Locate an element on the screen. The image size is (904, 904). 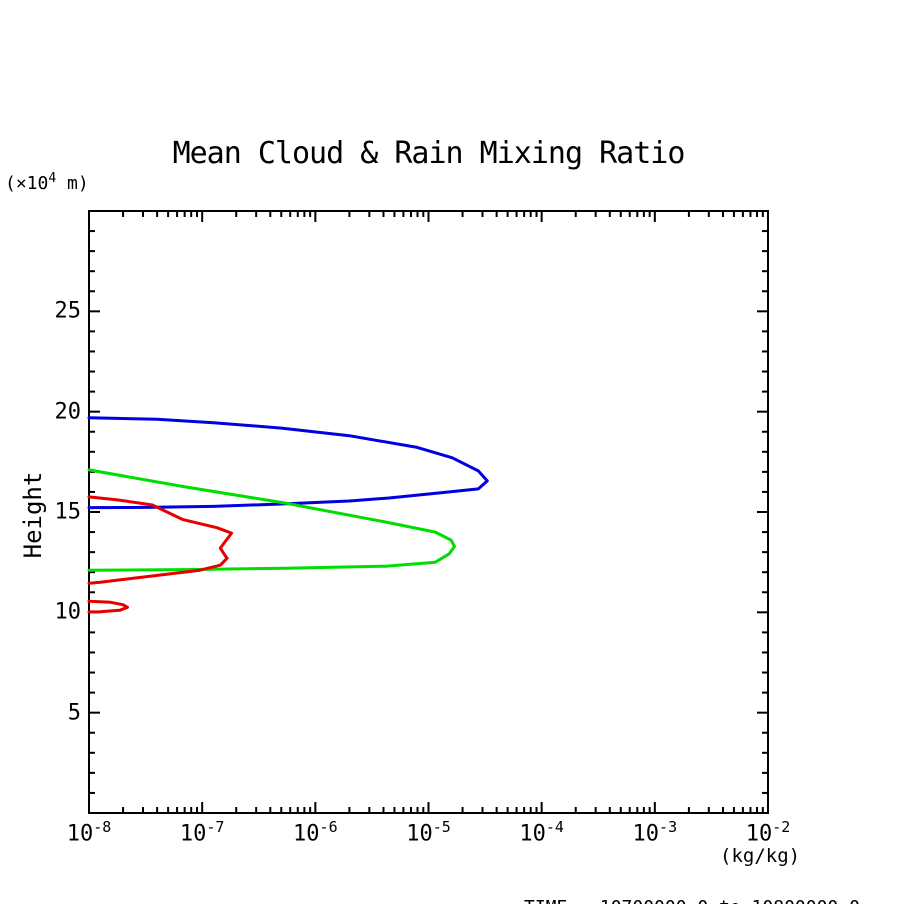
x-tick-exponent: -3 is located at coordinates (668, 827).